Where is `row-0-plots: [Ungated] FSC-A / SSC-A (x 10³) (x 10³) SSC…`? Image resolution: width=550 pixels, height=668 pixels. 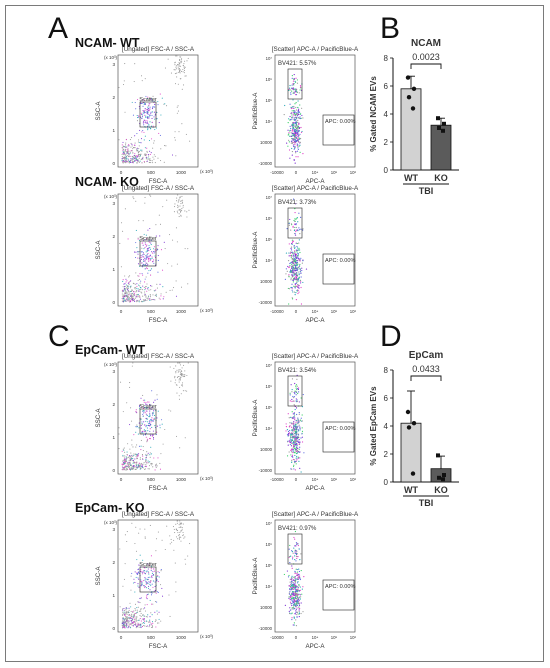 row-0-plots: [Ungated] FSC-A / SSC-A (x 10³) (x 10³) SSC… is located at coordinates (227, 115).